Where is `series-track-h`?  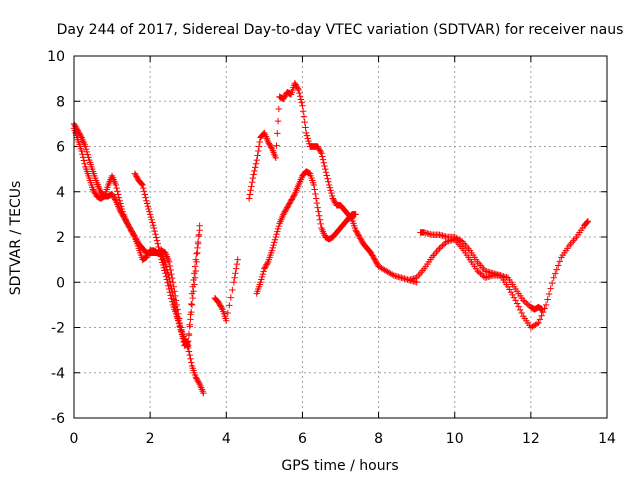 series-track-h is located at coordinates (481, 271).